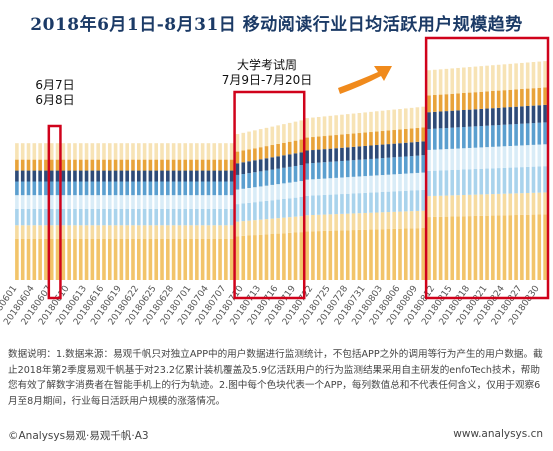  I want to click on annotation-line: 7月9日-7月20日, so click(267, 80).